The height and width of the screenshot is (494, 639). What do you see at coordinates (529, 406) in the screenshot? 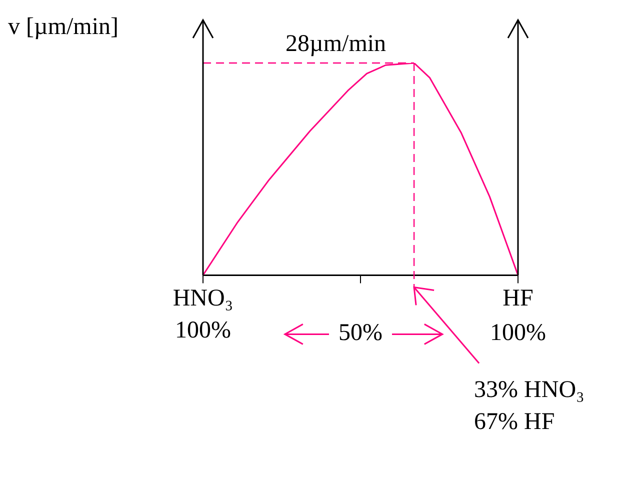
I see `ref-line-label: 33% HNO₃ 67% HF` at bounding box center [529, 406].